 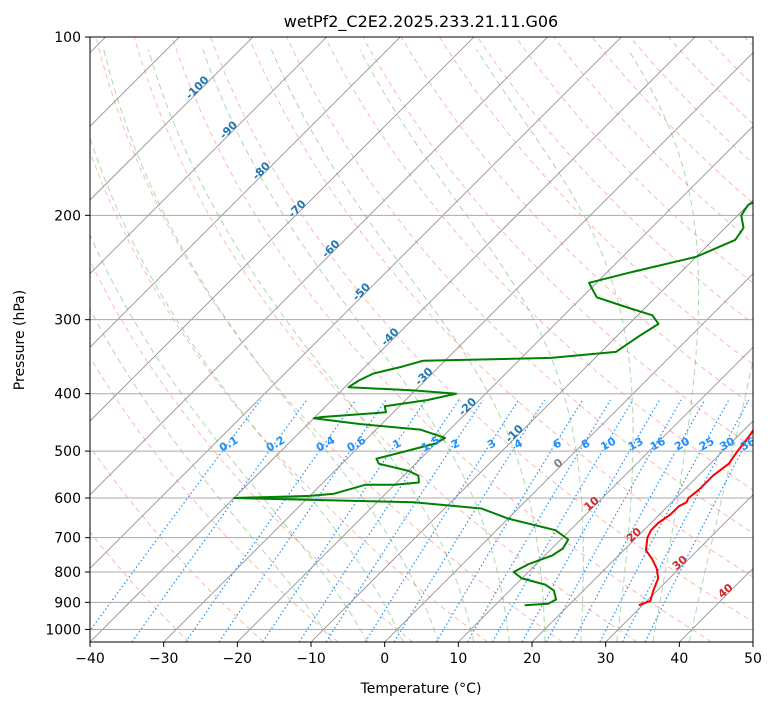 What do you see at coordinates (330, 248) in the screenshot?
I see `isotherm-label: -60` at bounding box center [330, 248].